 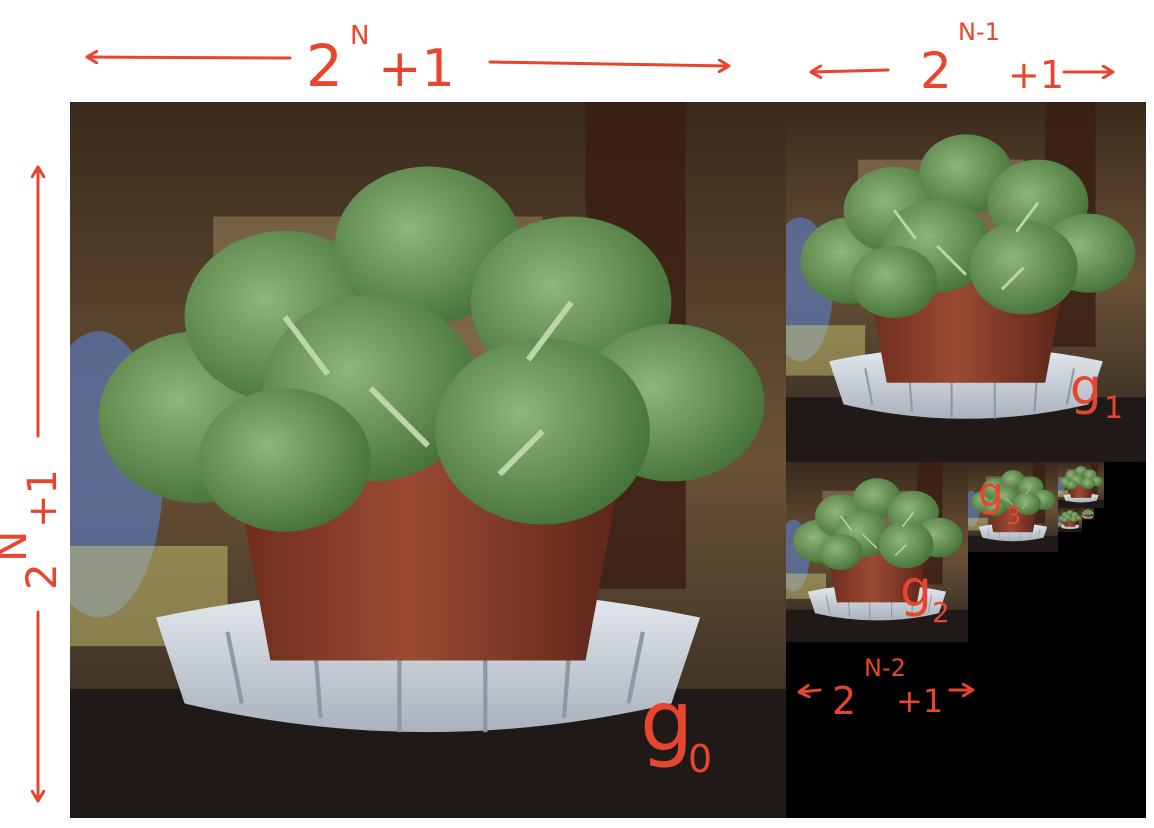 I want to click on width-label-g2-base: 2, so click(x=844, y=701).